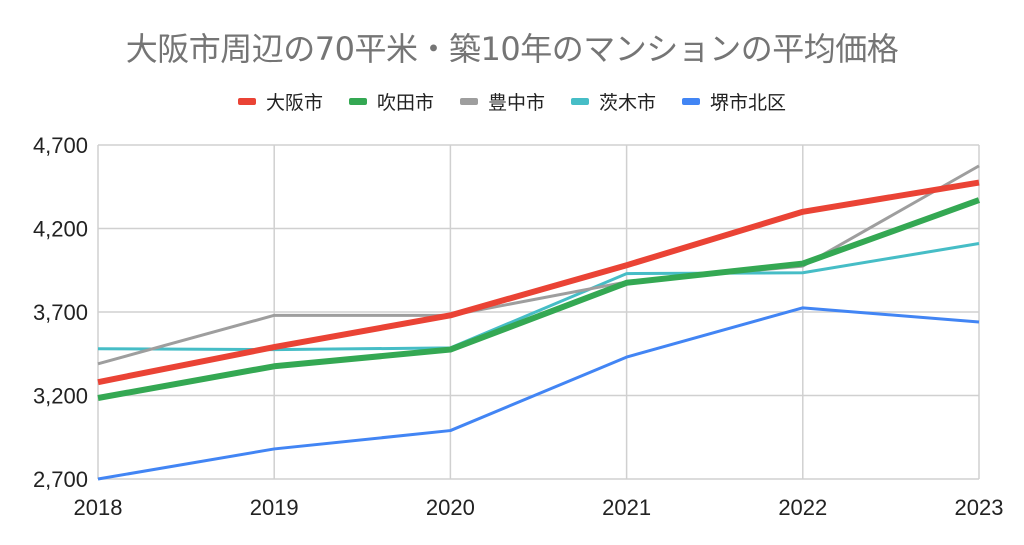 This screenshot has height=545, width=1024. What do you see at coordinates (512, 49) in the screenshot?
I see `chart-title: 大阪市周辺の70平米・築10年のマンションの平均価格` at bounding box center [512, 49].